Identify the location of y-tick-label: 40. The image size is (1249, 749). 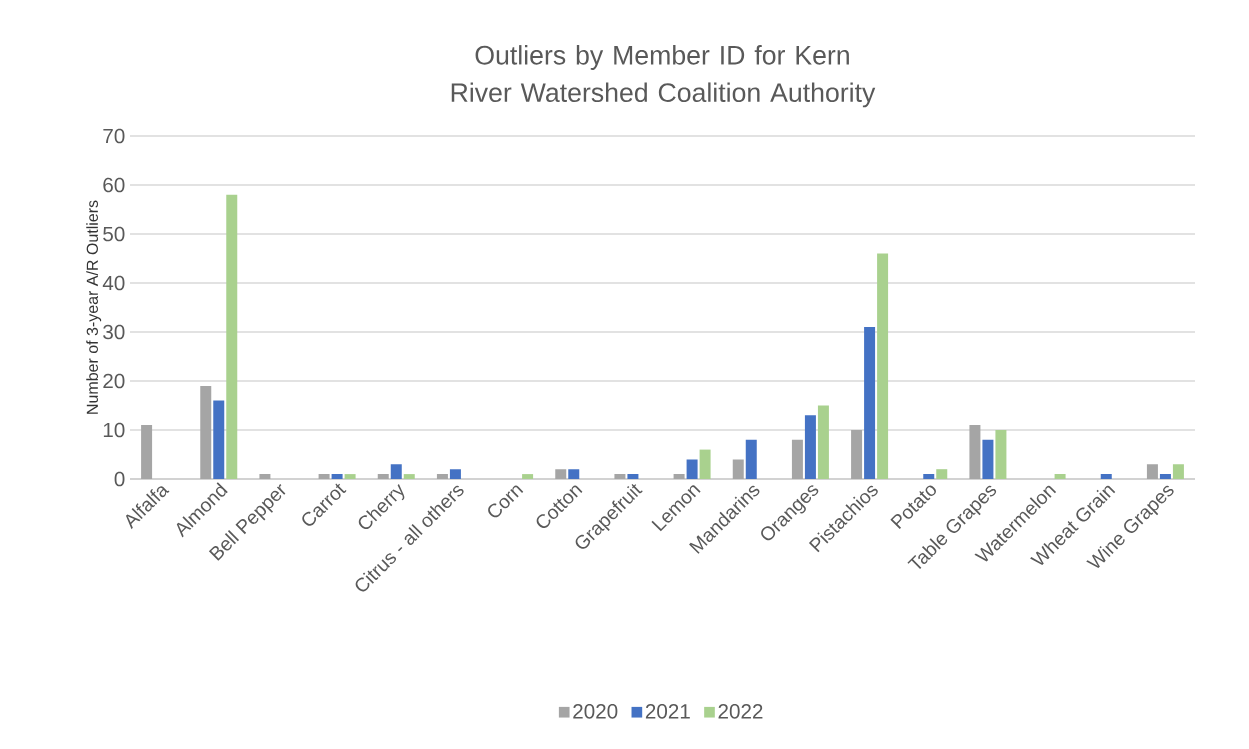
(113, 283).